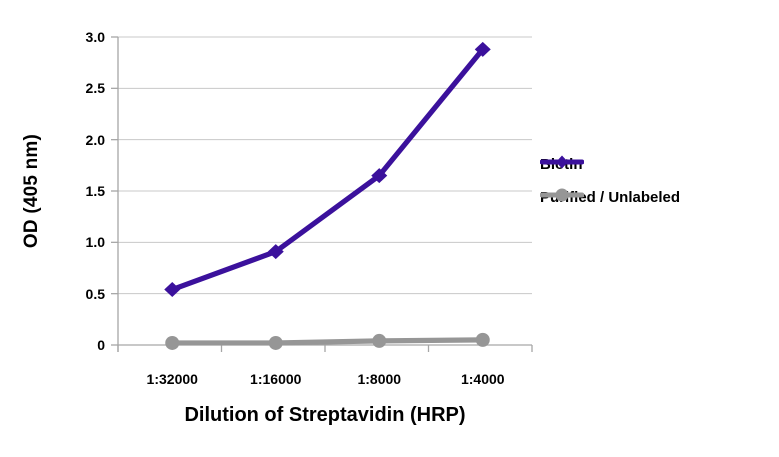 The width and height of the screenshot is (779, 457). Describe the element at coordinates (31, 191) in the screenshot. I see `y-axis-title: OD (405 nm)` at that location.